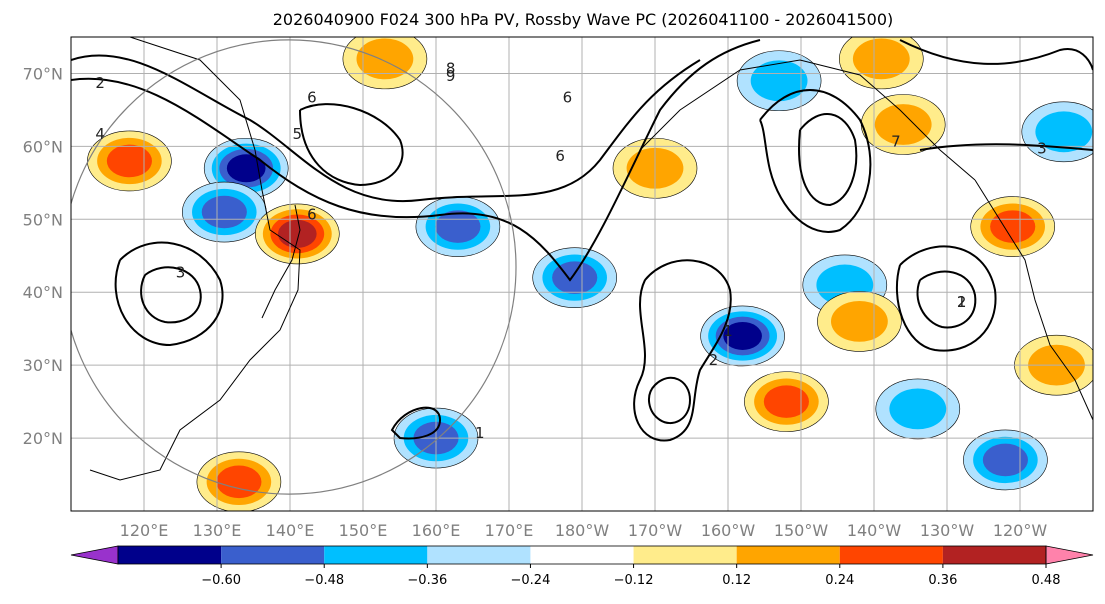 This screenshot has height=604, width=1105. What do you see at coordinates (290, 530) in the screenshot?
I see `lon-tick-label: 140°E` at bounding box center [290, 530].